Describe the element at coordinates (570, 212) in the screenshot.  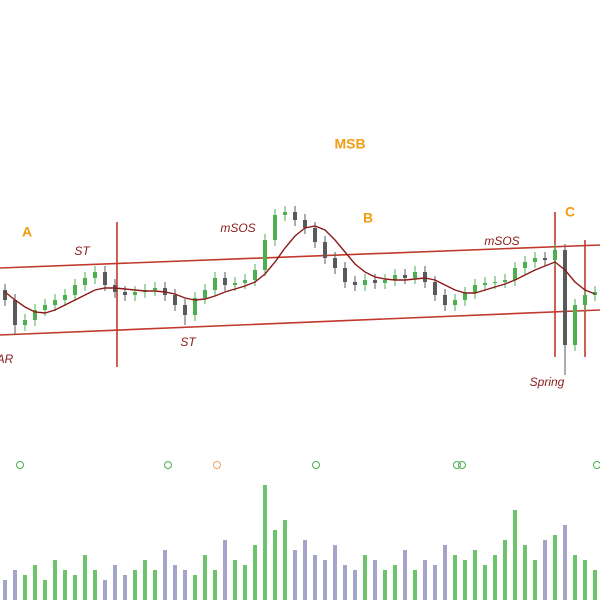
I see `phase-label: C` at that location.